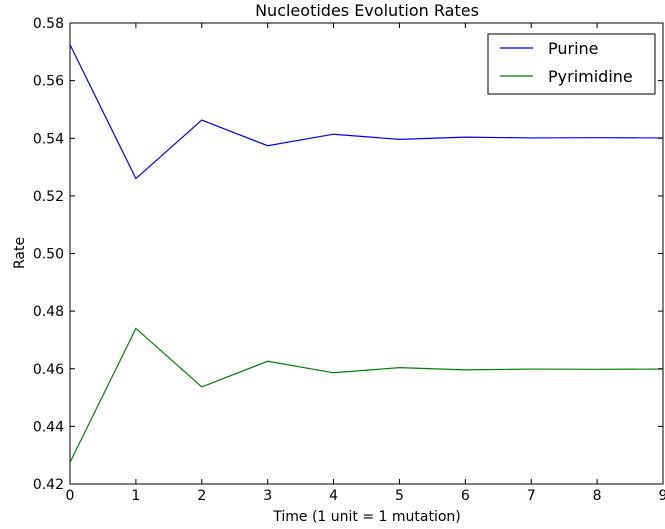 The image size is (665, 529). Describe the element at coordinates (48, 427) in the screenshot. I see `y-tick-label: 0.44` at that location.